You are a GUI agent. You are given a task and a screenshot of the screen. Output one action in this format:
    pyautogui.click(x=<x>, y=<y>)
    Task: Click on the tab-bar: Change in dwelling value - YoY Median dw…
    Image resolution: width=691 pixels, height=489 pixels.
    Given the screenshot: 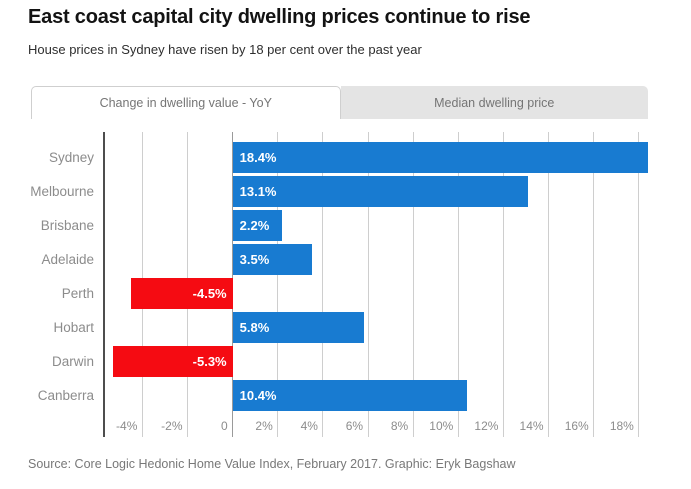 What is the action you would take?
    pyautogui.click(x=339, y=102)
    